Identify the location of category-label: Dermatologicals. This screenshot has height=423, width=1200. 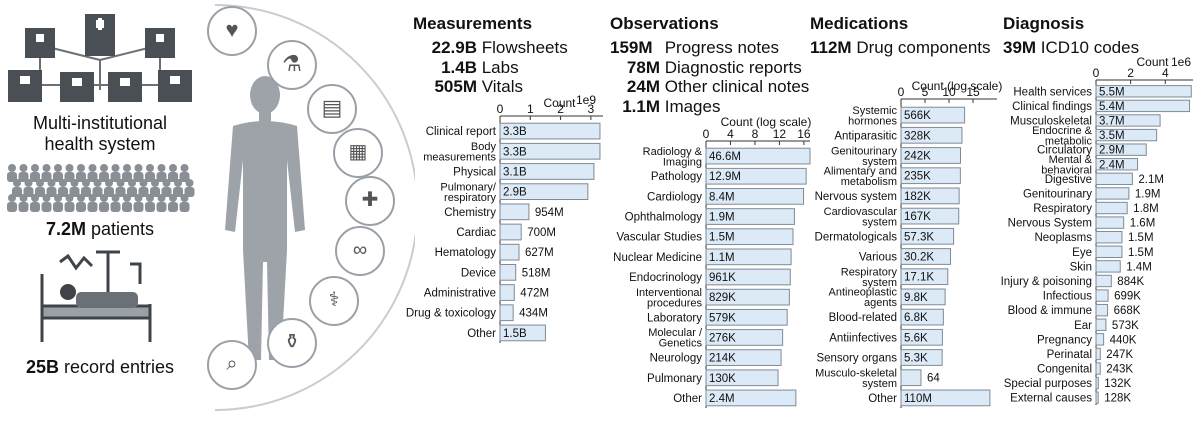
(856, 237).